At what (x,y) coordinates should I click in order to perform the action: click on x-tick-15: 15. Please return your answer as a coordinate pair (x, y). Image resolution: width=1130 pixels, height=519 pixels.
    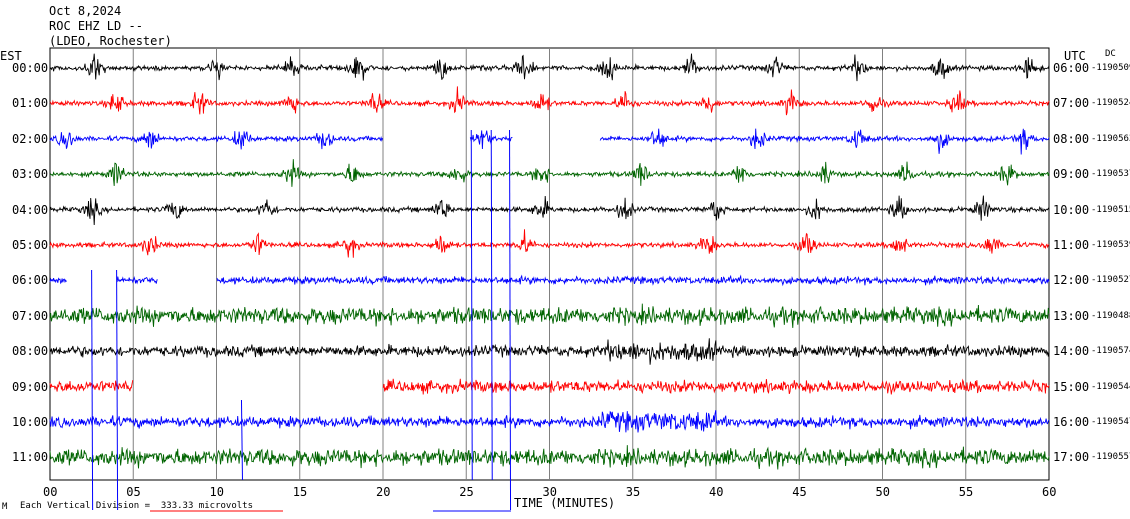
    Looking at the image, I should click on (300, 492).